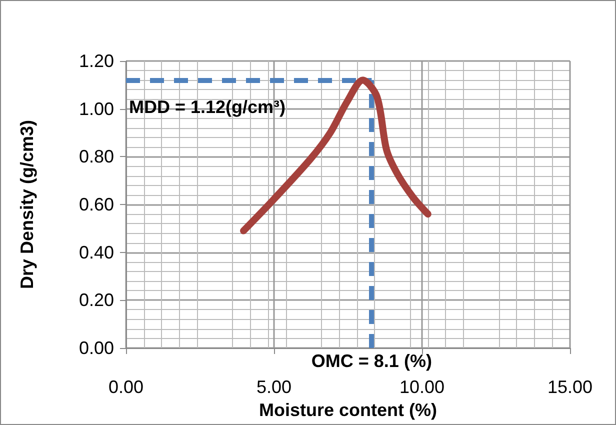 The image size is (616, 425). I want to click on x-tick-label: 15.00, so click(570, 387).